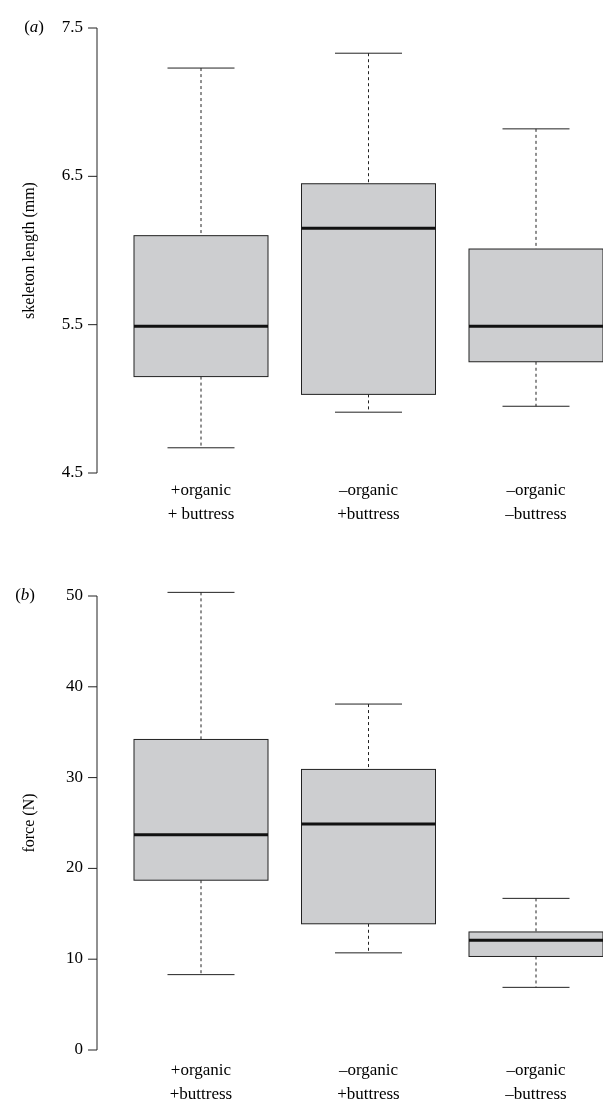 Image resolution: width=603 pixels, height=1109 pixels. I want to click on y-tick-label: 10, so click(74, 958).